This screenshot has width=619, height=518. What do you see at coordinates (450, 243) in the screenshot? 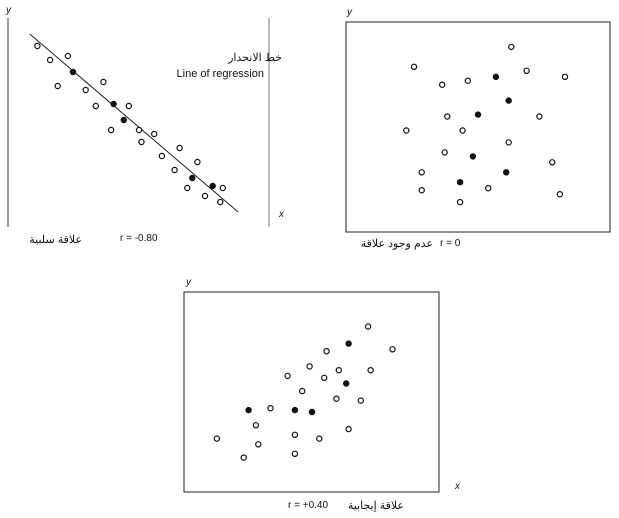
I see `r-value-caption: r = 0` at bounding box center [450, 243].